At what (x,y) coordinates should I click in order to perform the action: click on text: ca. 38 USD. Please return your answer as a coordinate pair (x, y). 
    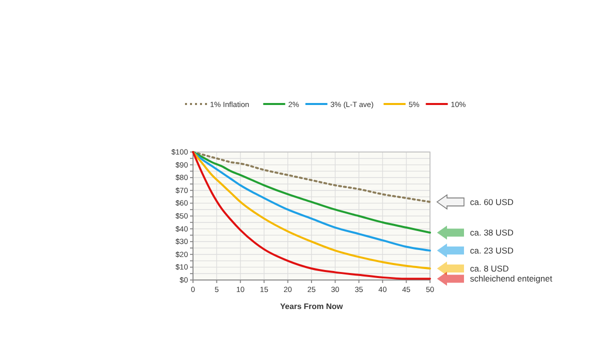
    Looking at the image, I should click on (492, 233).